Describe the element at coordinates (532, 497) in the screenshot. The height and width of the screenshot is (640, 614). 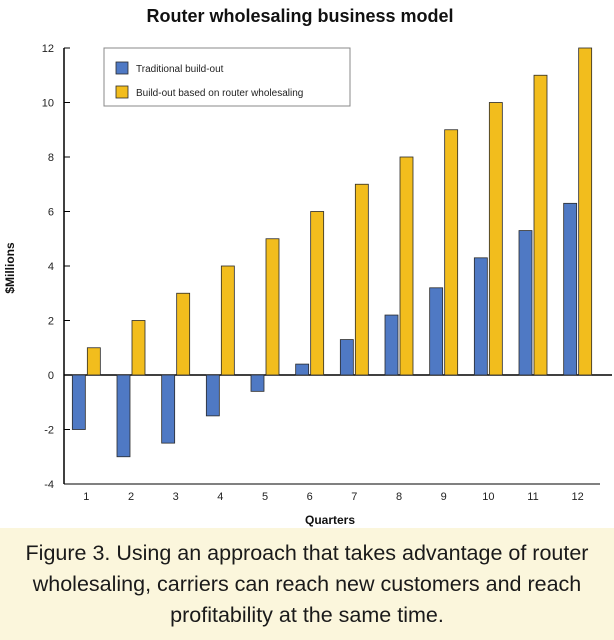
I see `x-tick-label: 11` at that location.